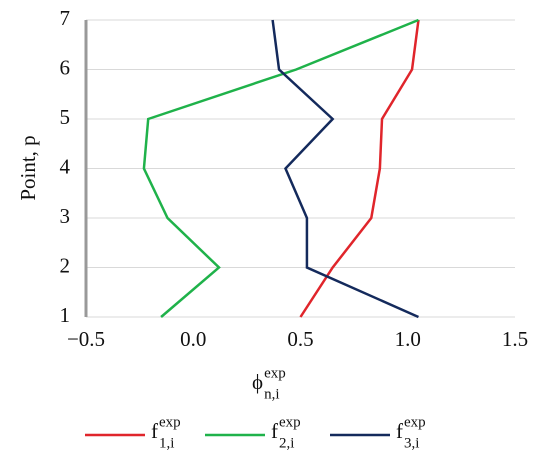 Image resolution: width=550 pixels, height=473 pixels. Describe the element at coordinates (193, 339) in the screenshot. I see `x-tick-label: 0.0` at that location.